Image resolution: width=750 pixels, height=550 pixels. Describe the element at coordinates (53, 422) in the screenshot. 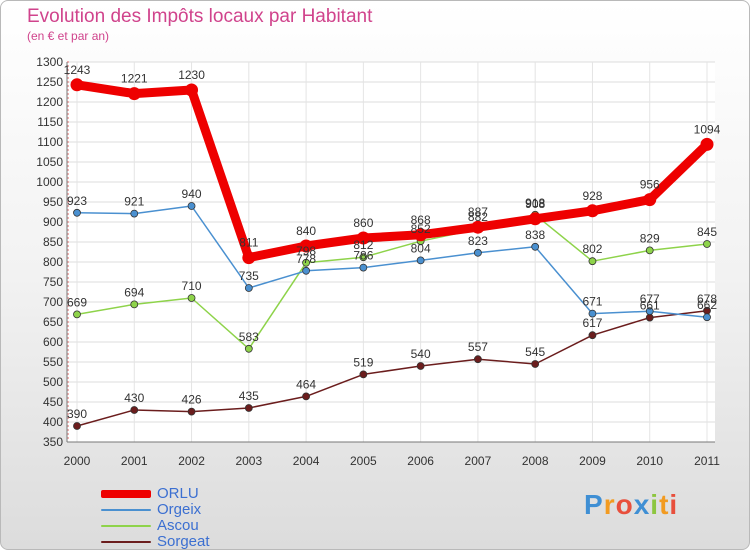

I see `y-tick-label: 400` at that location.